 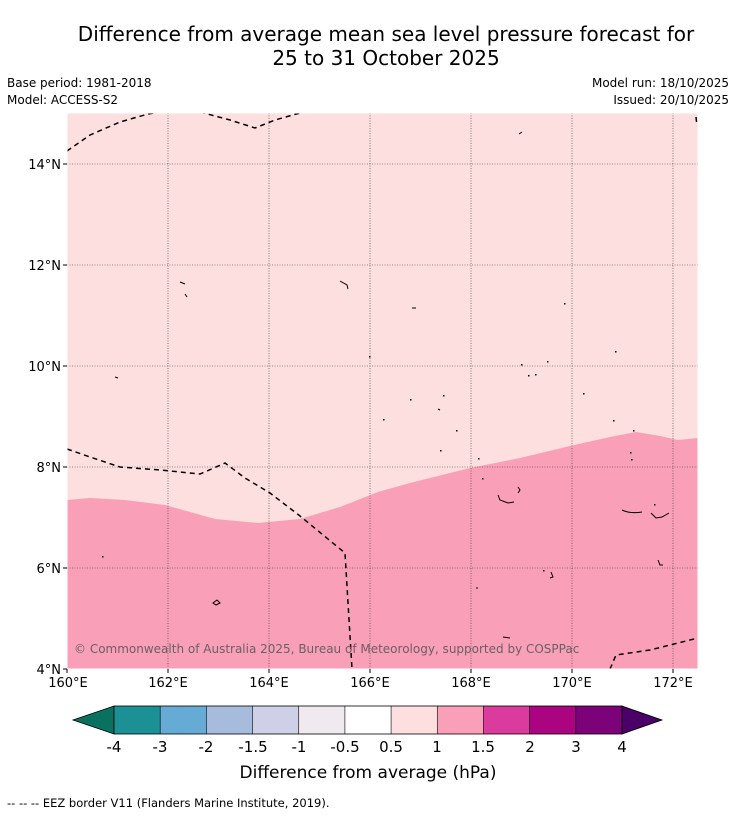 I want to click on lat-label: 14°N, so click(x=44, y=165).